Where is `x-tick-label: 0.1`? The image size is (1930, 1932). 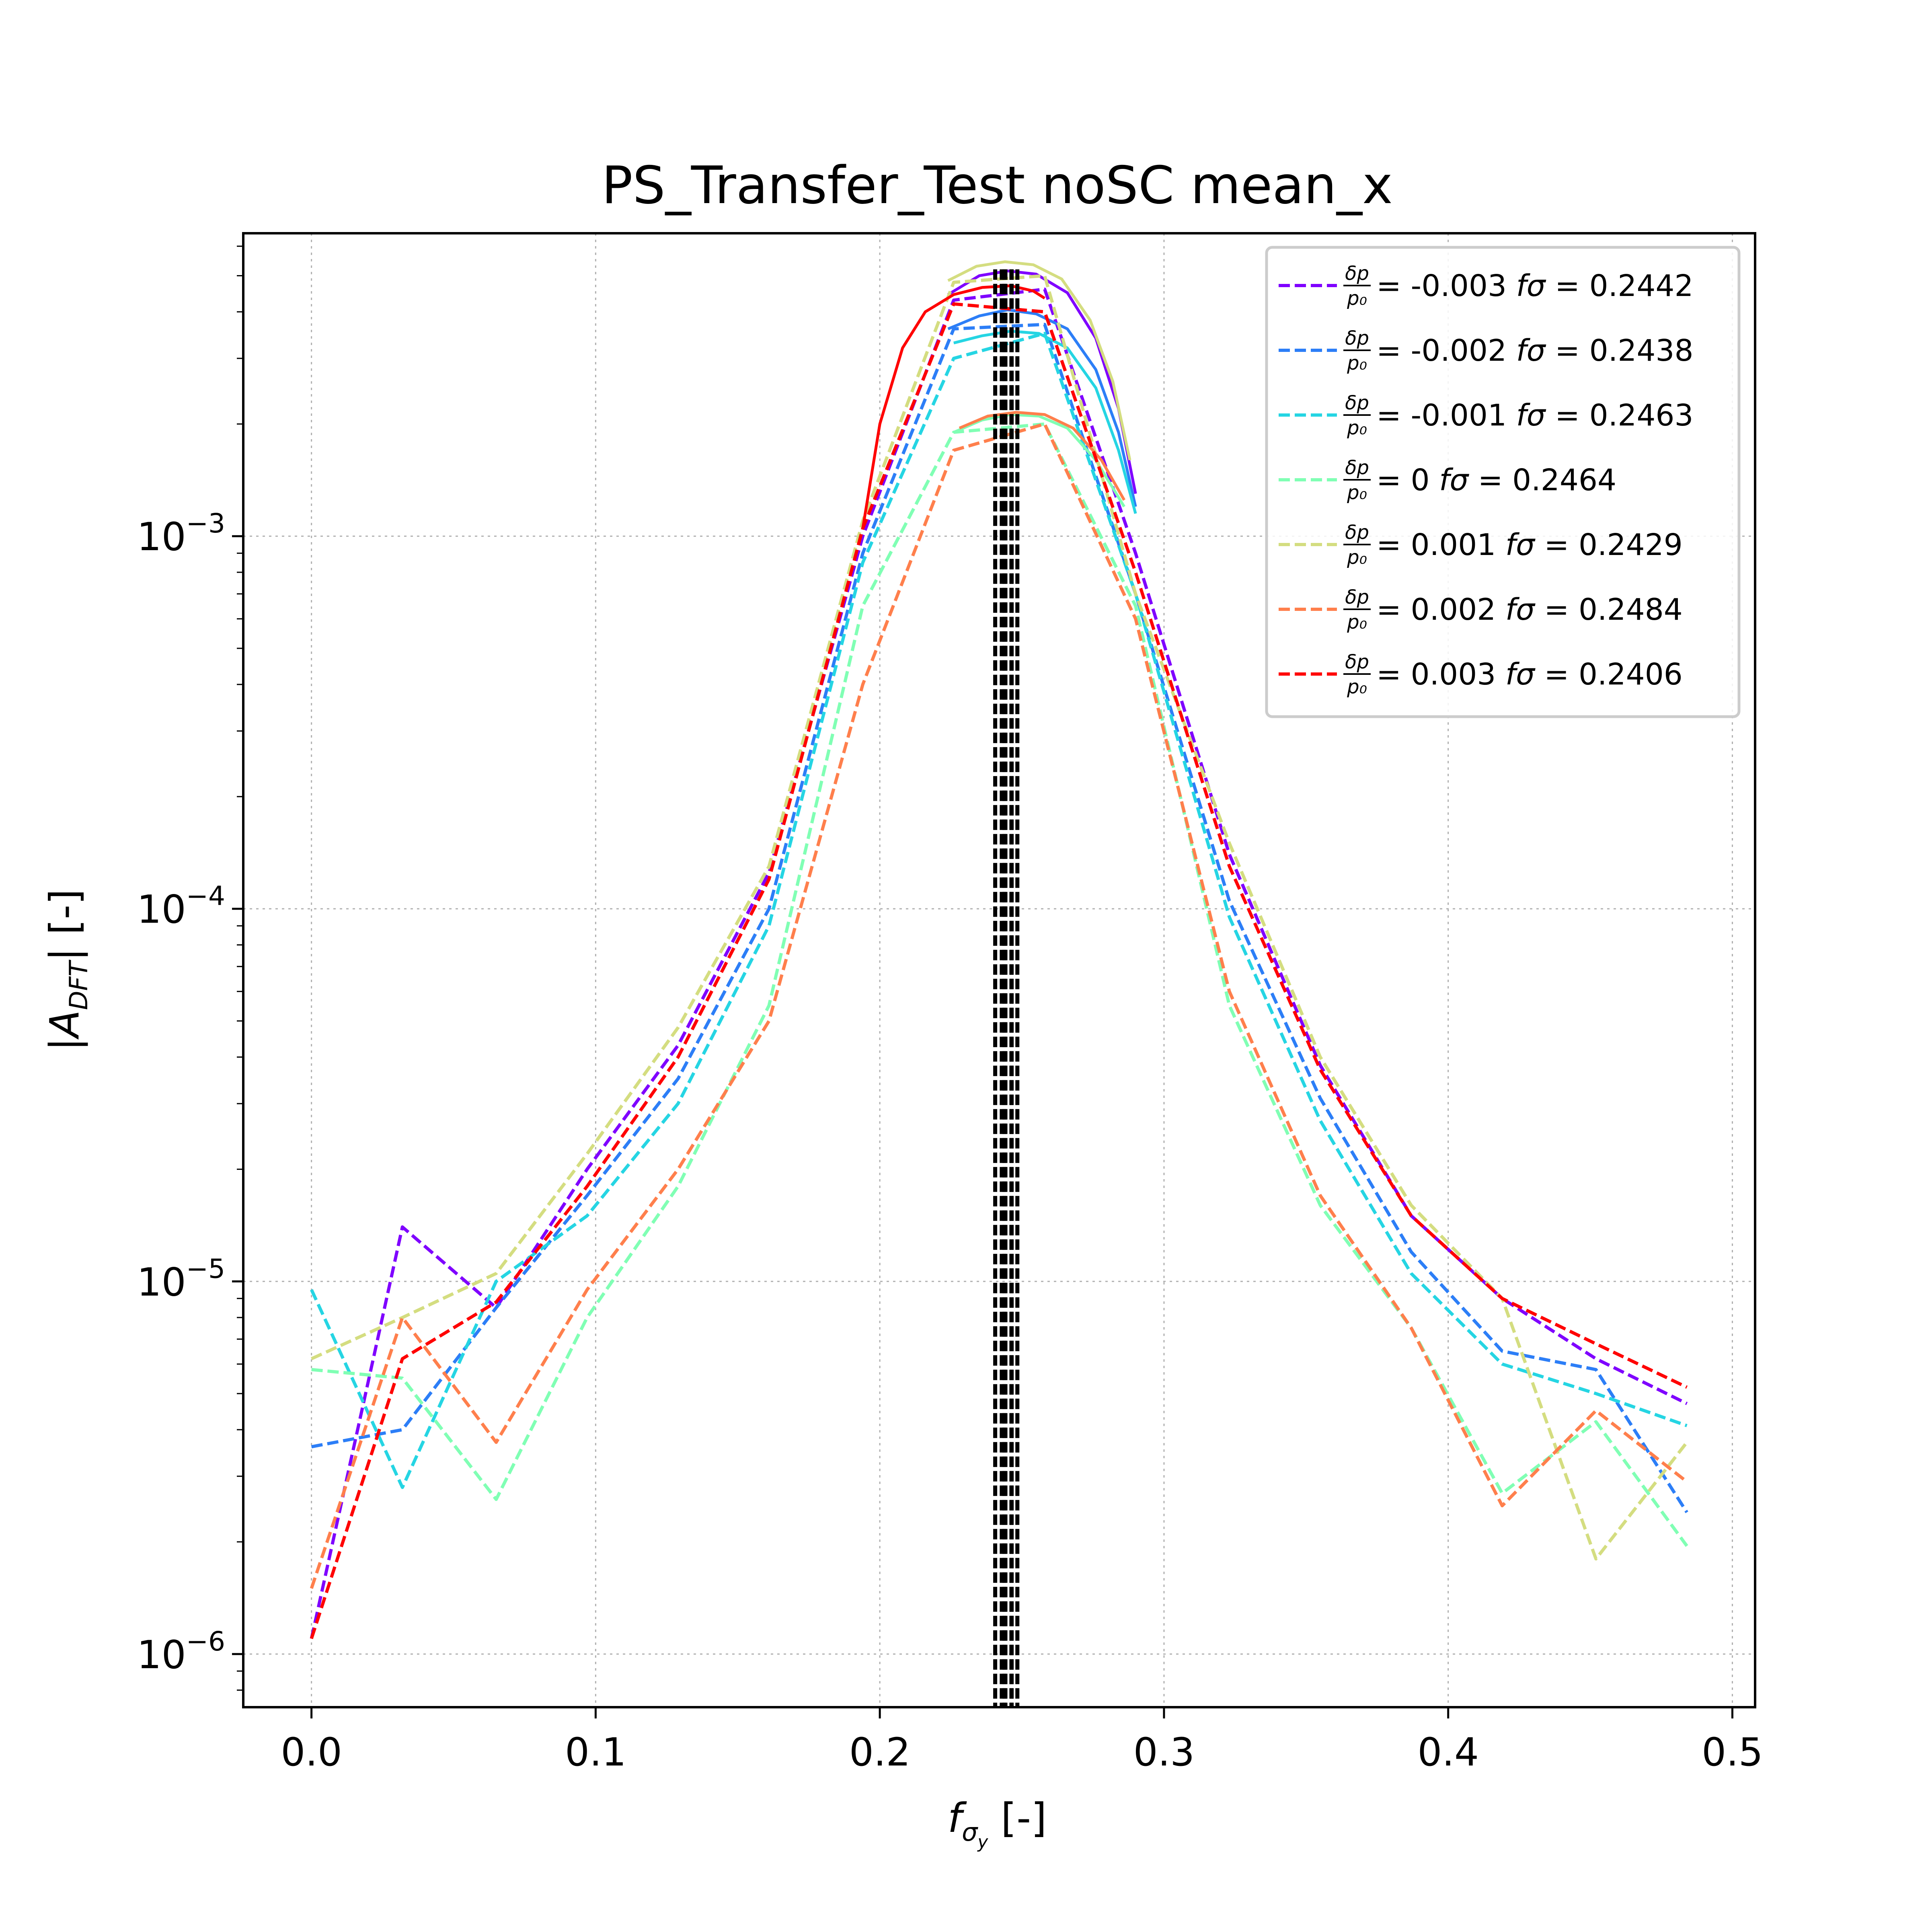
x-tick-label: 0.1 is located at coordinates (595, 1752).